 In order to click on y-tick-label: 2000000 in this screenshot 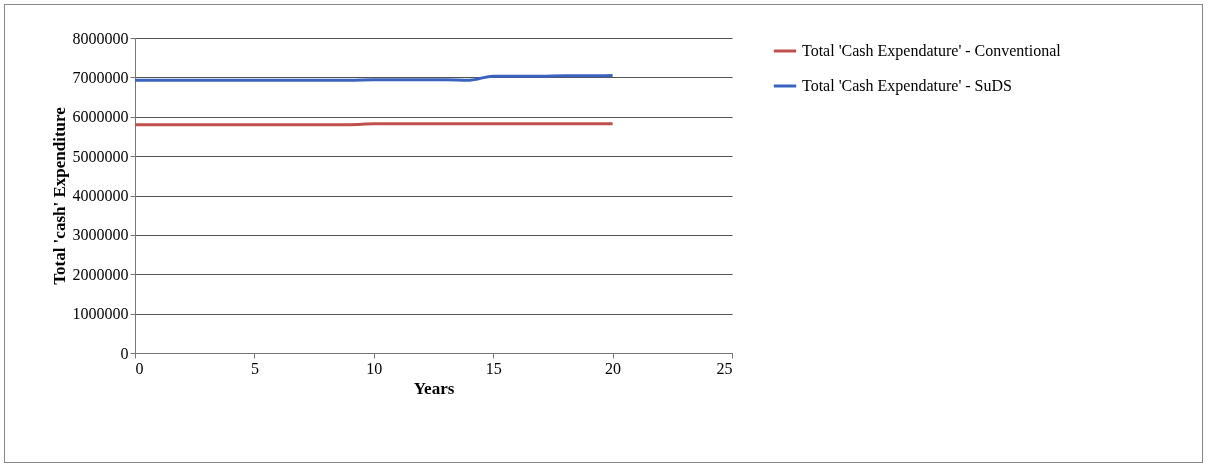, I will do `click(100, 274)`.